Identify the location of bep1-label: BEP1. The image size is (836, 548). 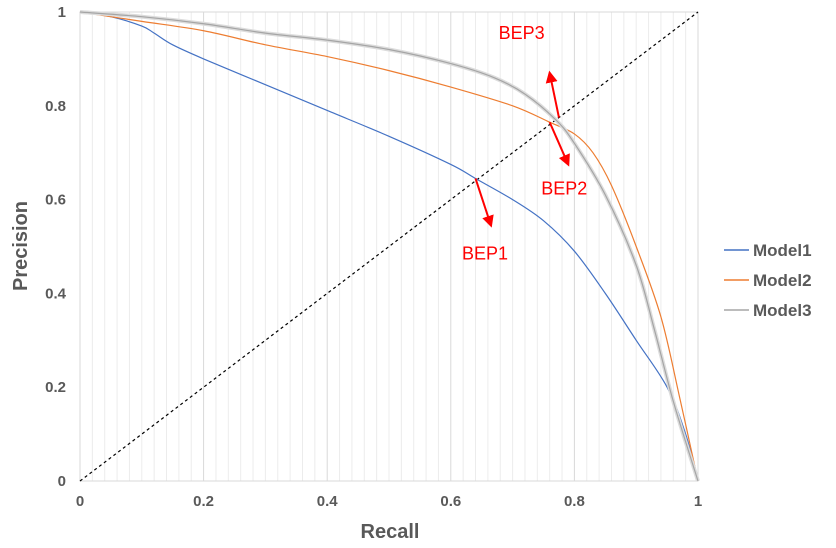
(485, 253).